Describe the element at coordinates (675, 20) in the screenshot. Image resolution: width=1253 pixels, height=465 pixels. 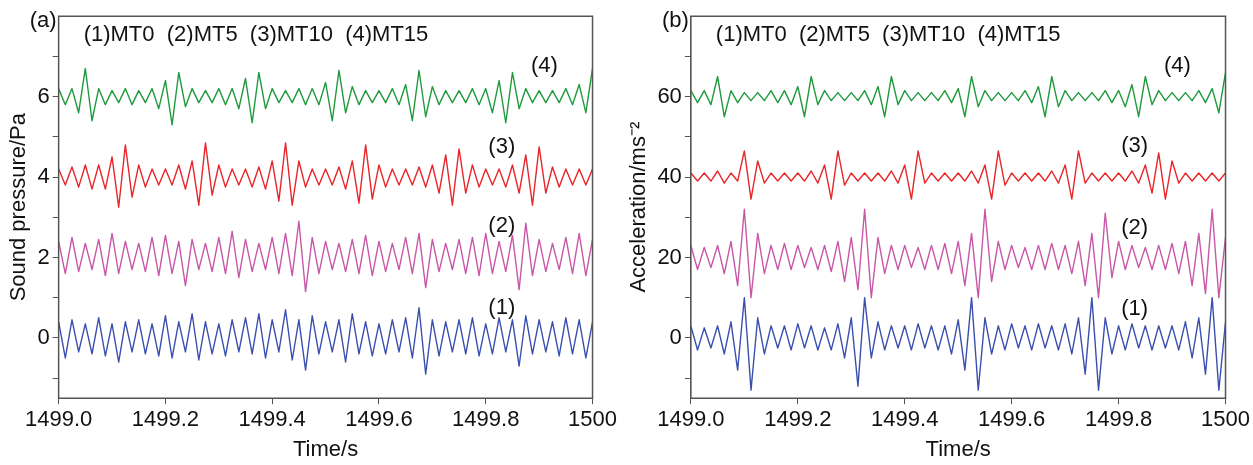
I see `chart-title: (b)` at that location.